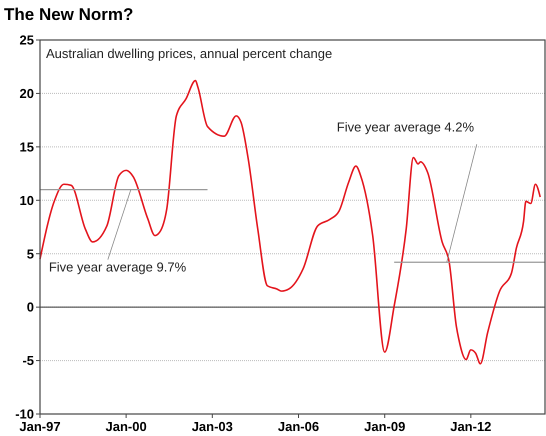  What do you see at coordinates (40, 426) in the screenshot?
I see `x-tick-label: Jan-97` at bounding box center [40, 426].